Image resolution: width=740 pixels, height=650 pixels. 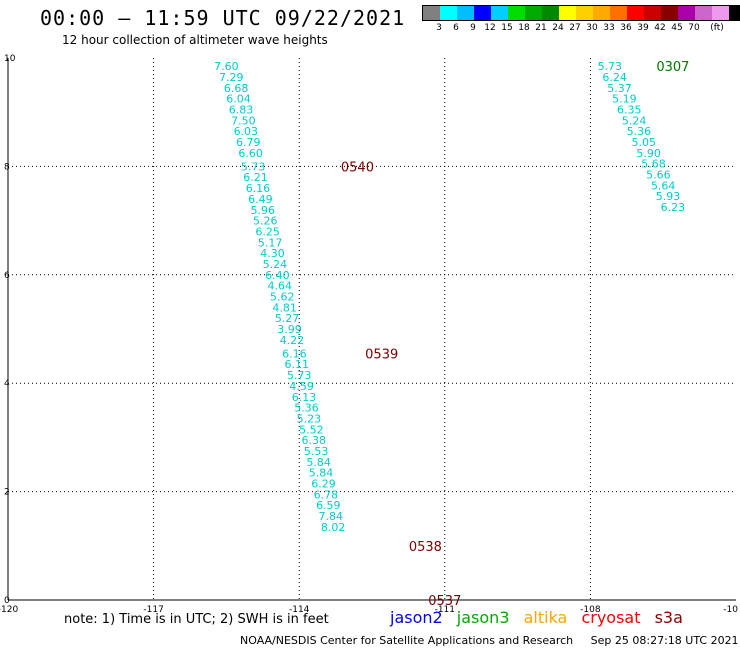 What do you see at coordinates (284, 307) in the screenshot?
I see `swh-value: 4.81` at bounding box center [284, 307].